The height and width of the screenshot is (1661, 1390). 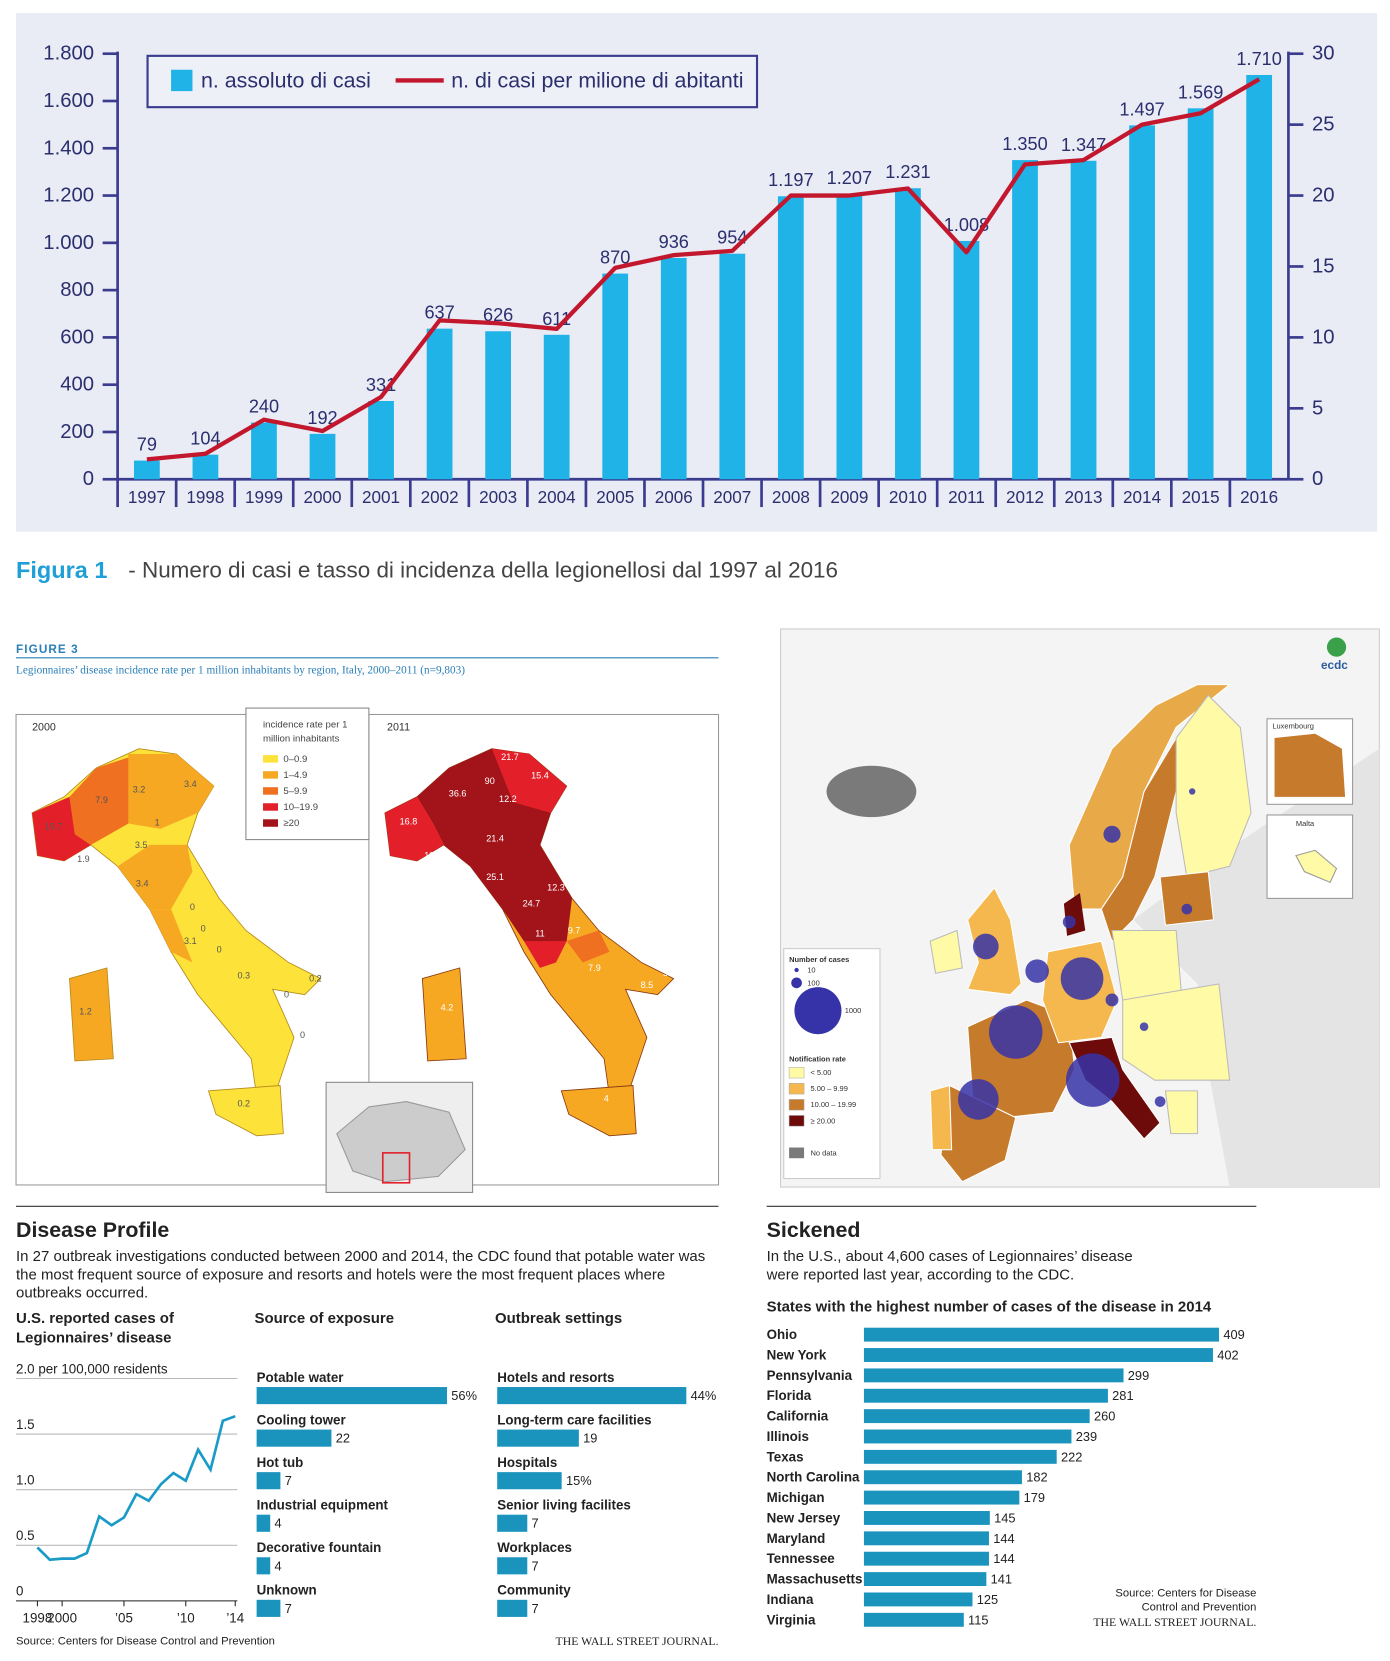 What do you see at coordinates (295, 759) in the screenshot?
I see `legend-label: 0–0.9` at bounding box center [295, 759].